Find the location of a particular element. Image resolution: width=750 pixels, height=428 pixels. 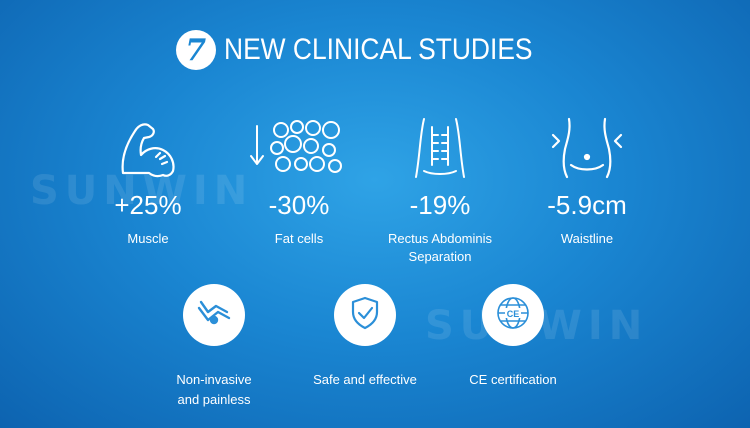

feature-label-line: and painless is located at coordinates (214, 399).